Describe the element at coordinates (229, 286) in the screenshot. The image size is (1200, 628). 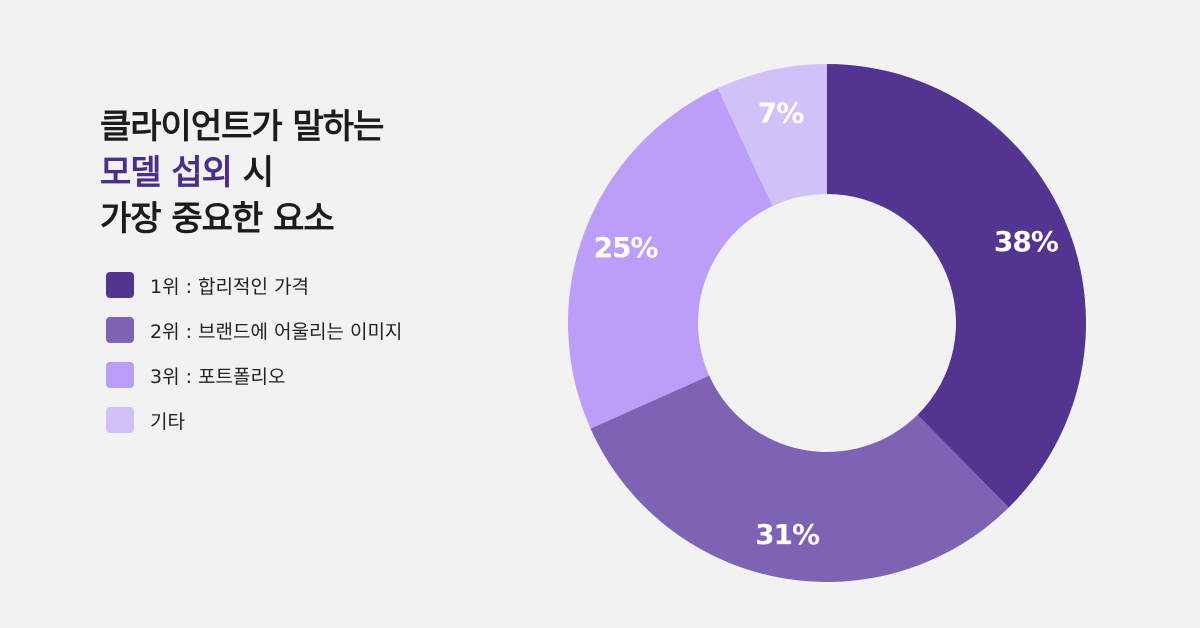
I see `legend-label-1: 1위 : 합리적인 가격` at that location.